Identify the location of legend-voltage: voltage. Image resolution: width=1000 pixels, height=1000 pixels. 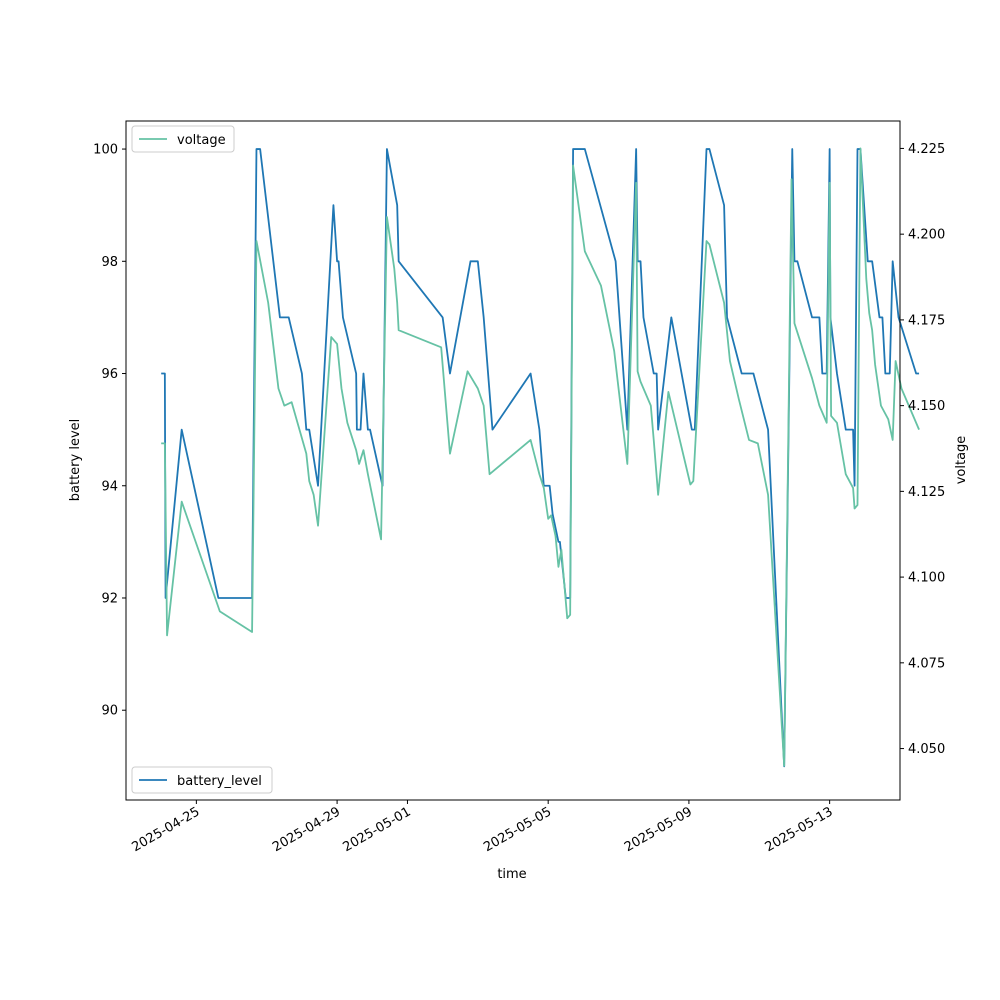
(183, 139).